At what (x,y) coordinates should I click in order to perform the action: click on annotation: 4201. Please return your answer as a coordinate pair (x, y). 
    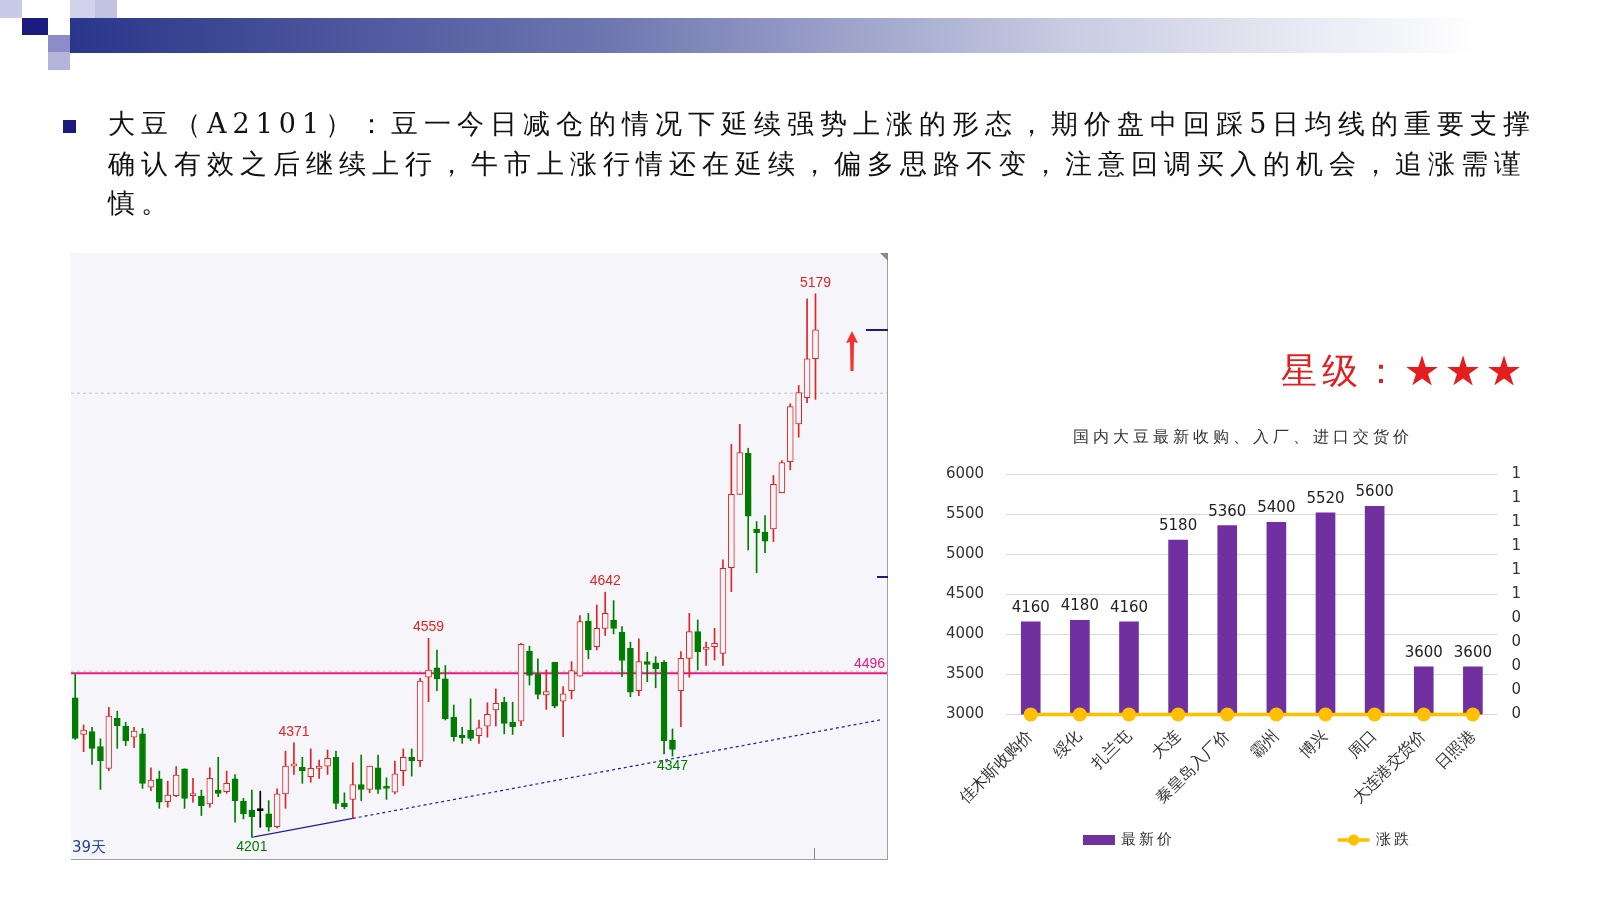
    Looking at the image, I should click on (252, 846).